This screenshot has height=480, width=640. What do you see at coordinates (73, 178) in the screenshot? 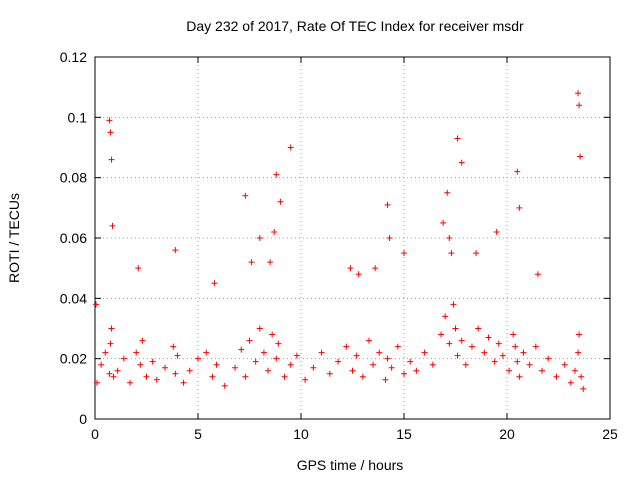
I see `y-tick-label: 0.08` at bounding box center [73, 178].